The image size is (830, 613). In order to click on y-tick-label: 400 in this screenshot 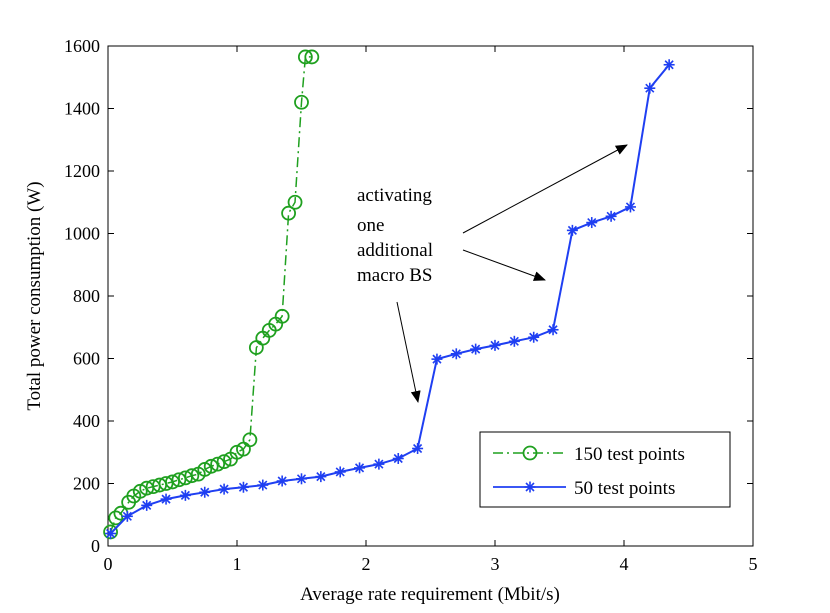, I will do `click(86, 421)`.